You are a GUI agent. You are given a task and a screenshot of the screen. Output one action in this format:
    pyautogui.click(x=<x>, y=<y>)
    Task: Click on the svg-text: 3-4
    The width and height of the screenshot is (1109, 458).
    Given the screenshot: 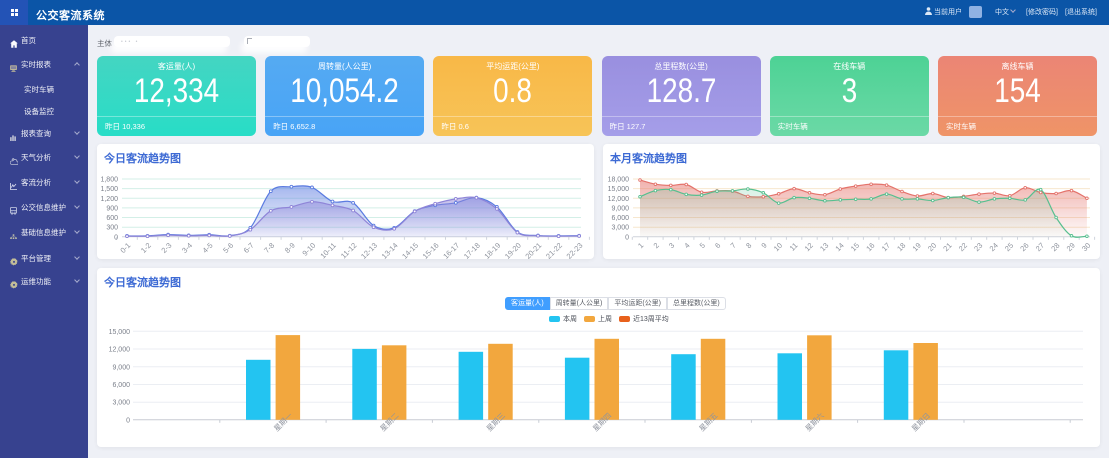 What is the action you would take?
    pyautogui.click(x=187, y=248)
    